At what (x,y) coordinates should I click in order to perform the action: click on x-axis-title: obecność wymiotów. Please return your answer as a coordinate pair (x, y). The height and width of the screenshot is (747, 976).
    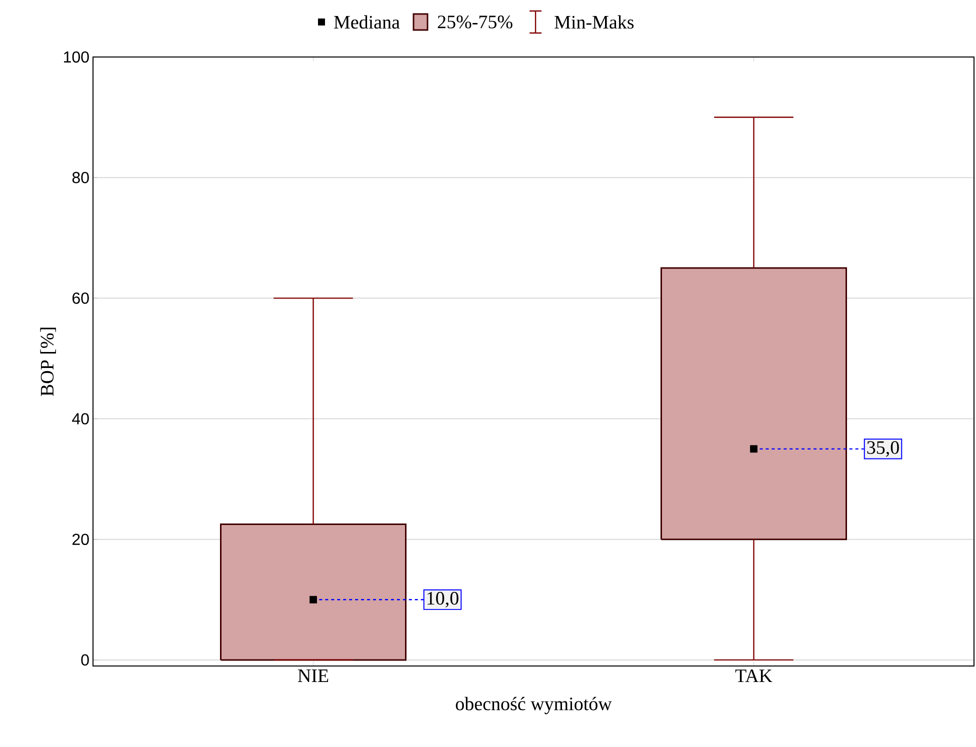
    Looking at the image, I should click on (534, 705).